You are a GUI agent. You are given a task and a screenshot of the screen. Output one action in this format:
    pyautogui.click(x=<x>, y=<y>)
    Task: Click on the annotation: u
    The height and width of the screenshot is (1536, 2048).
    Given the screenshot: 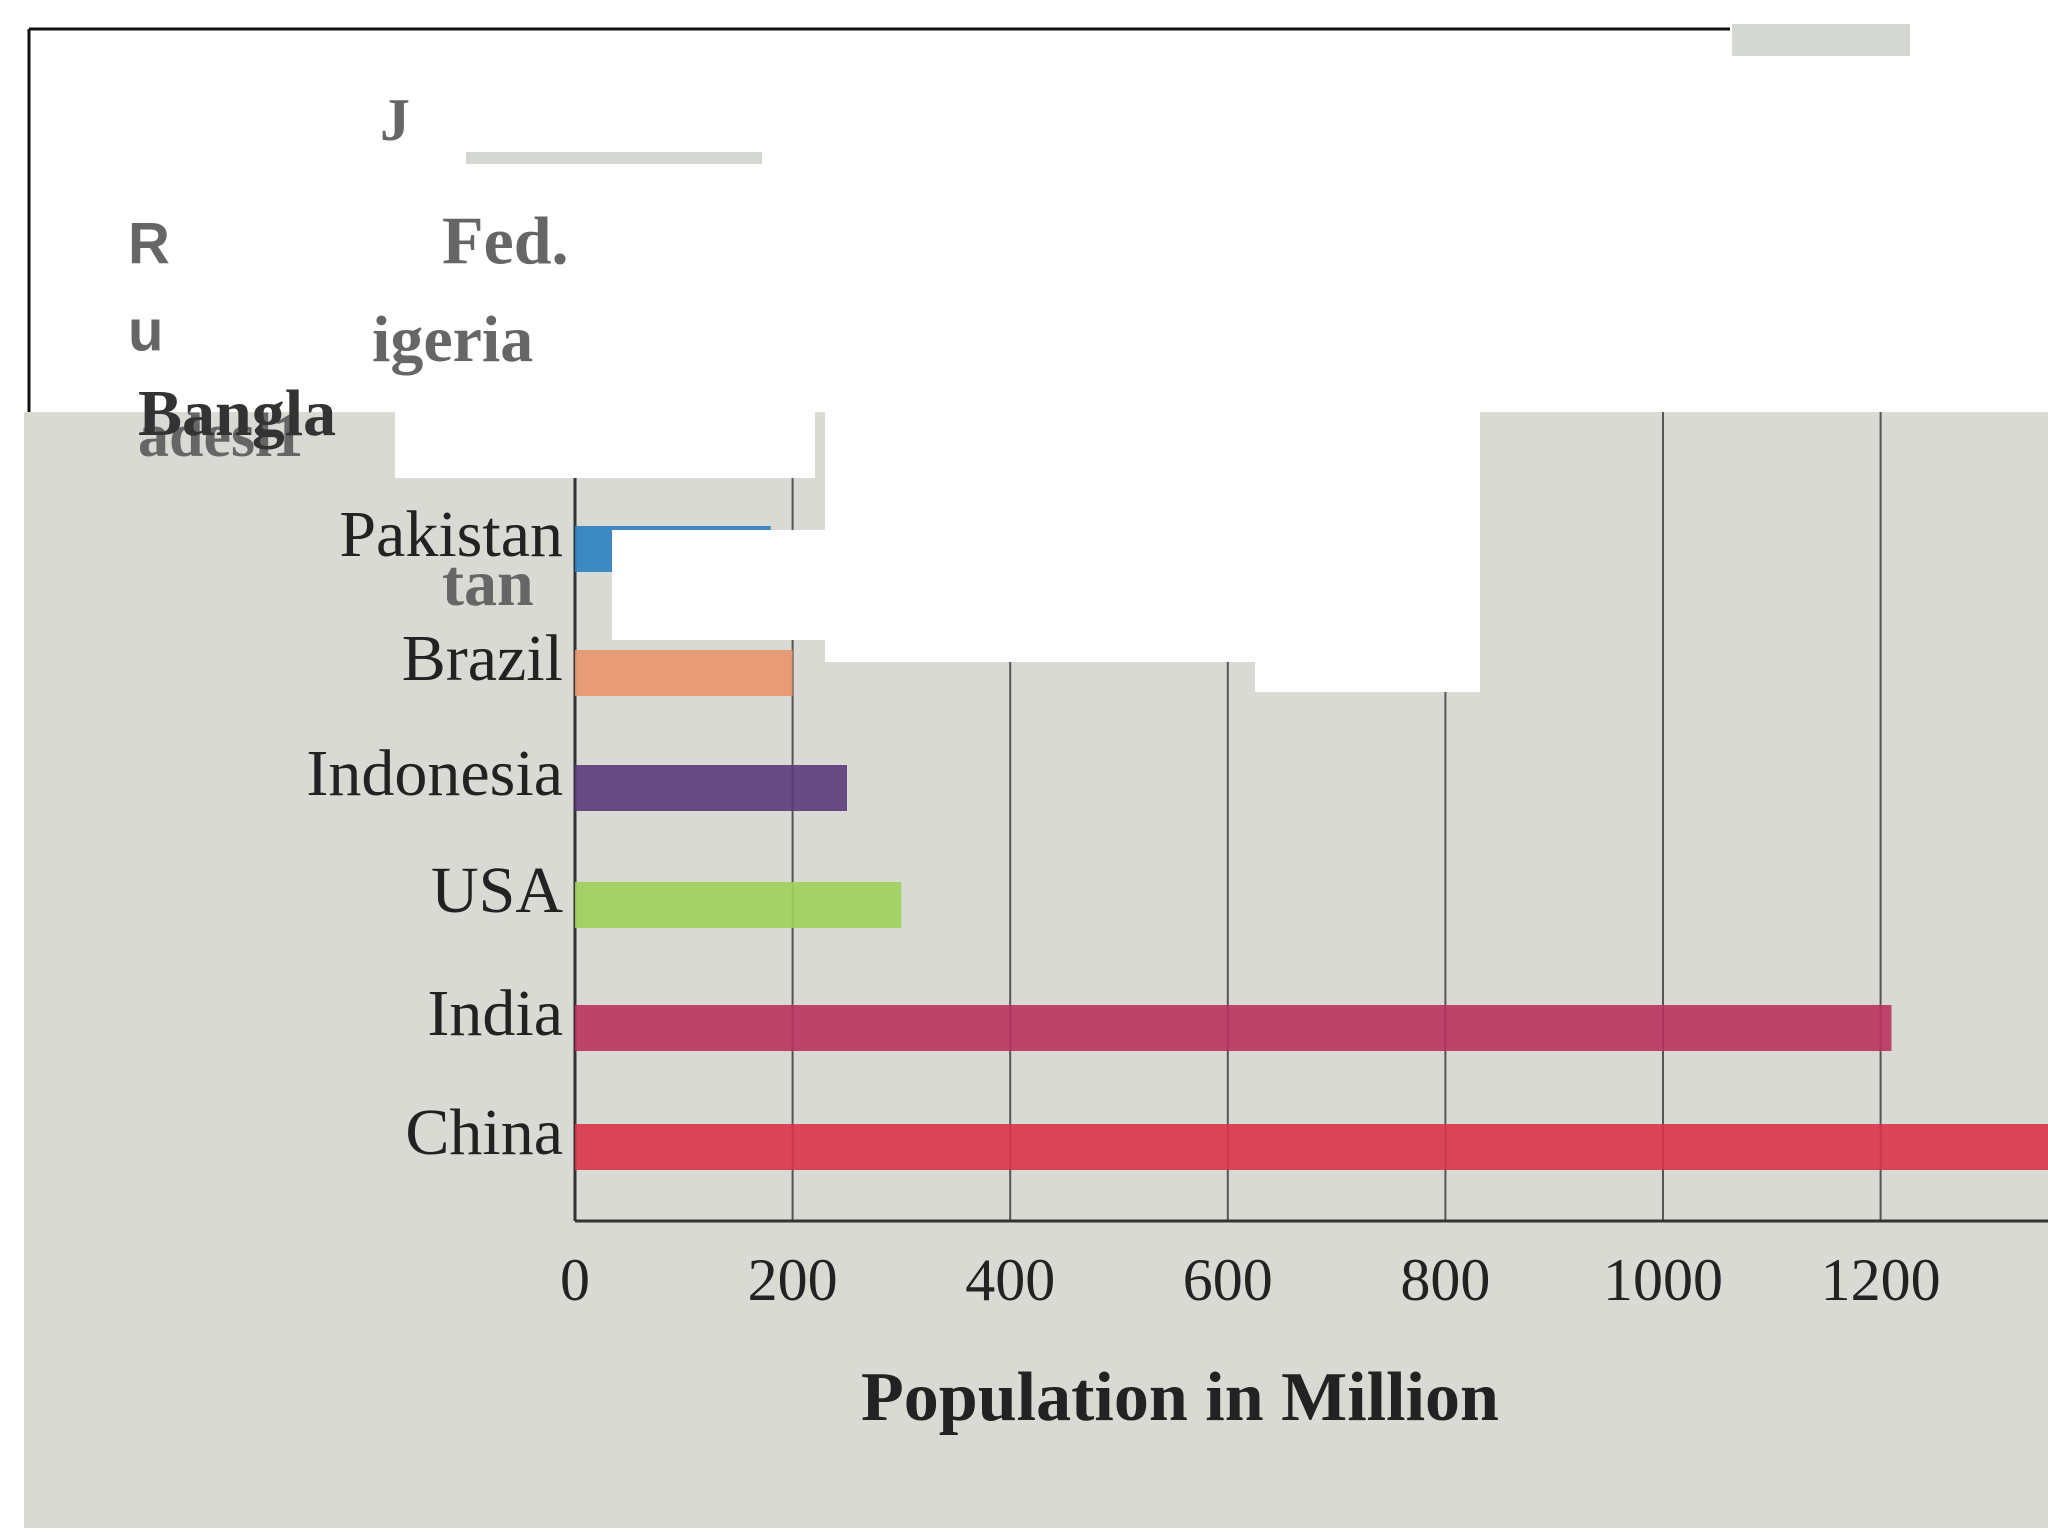 What is the action you would take?
    pyautogui.click(x=145, y=330)
    